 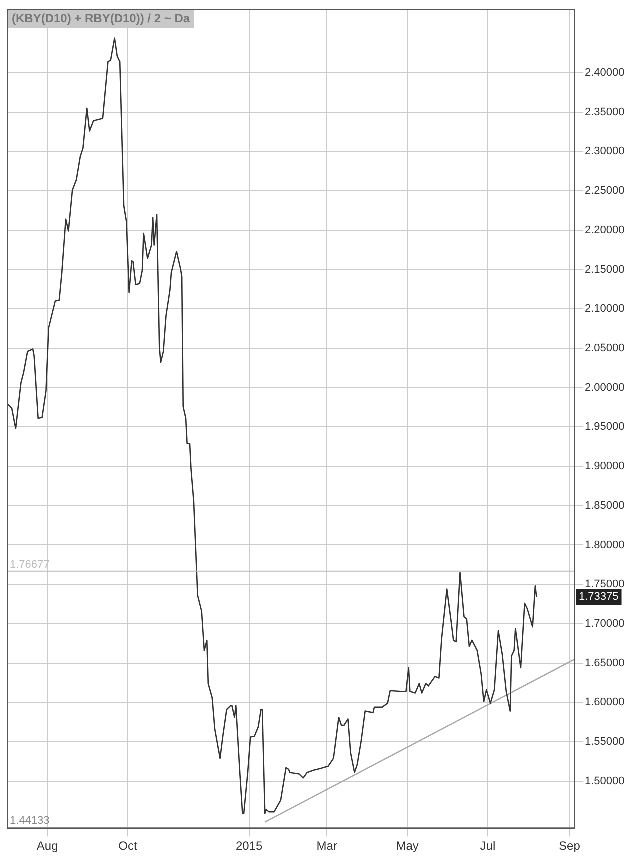 I want to click on y-tick-label: 1.75000, so click(x=605, y=584).